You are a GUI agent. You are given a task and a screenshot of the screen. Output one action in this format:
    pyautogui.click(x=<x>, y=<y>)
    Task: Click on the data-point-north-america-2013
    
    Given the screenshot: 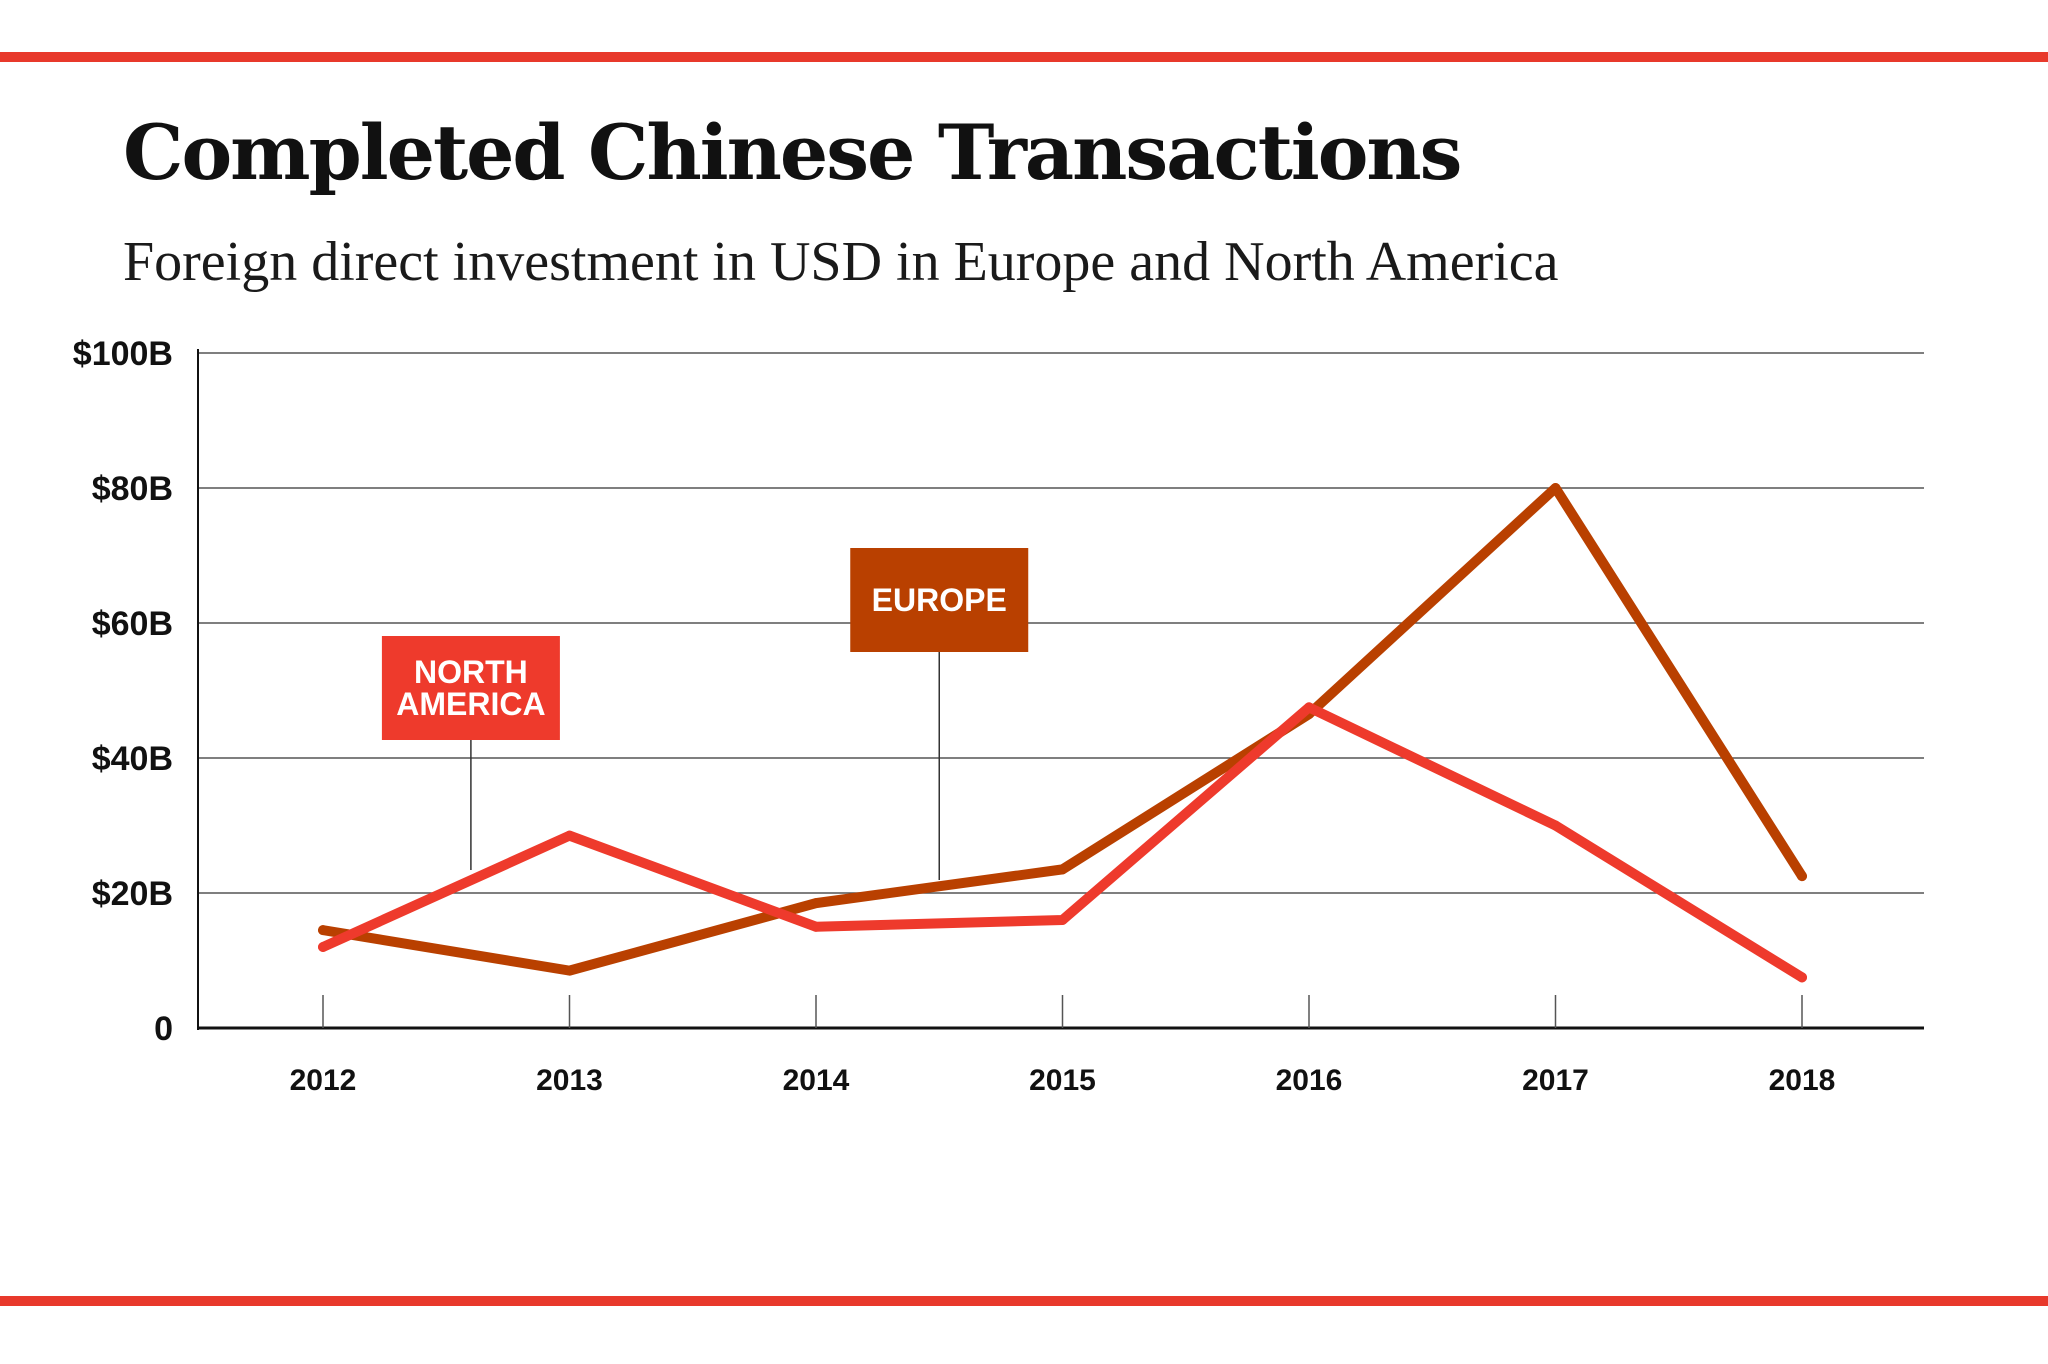 What is the action you would take?
    pyautogui.click(x=569, y=835)
    